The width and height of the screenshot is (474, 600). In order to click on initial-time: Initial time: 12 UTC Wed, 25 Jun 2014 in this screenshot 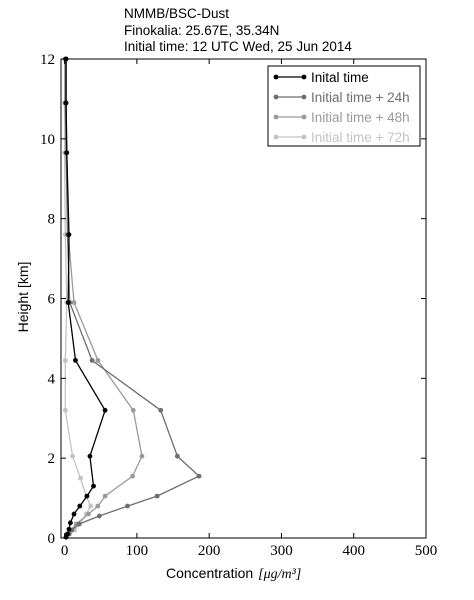, I will do `click(238, 46)`.